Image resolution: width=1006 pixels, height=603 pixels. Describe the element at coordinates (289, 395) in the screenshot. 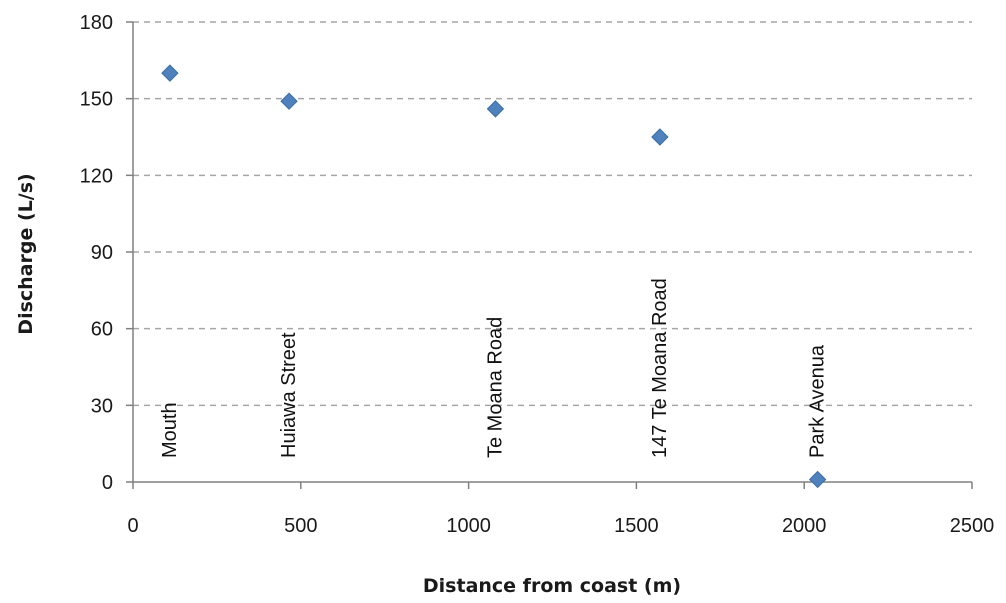

I see `site-annotation: Huiawa Street` at that location.